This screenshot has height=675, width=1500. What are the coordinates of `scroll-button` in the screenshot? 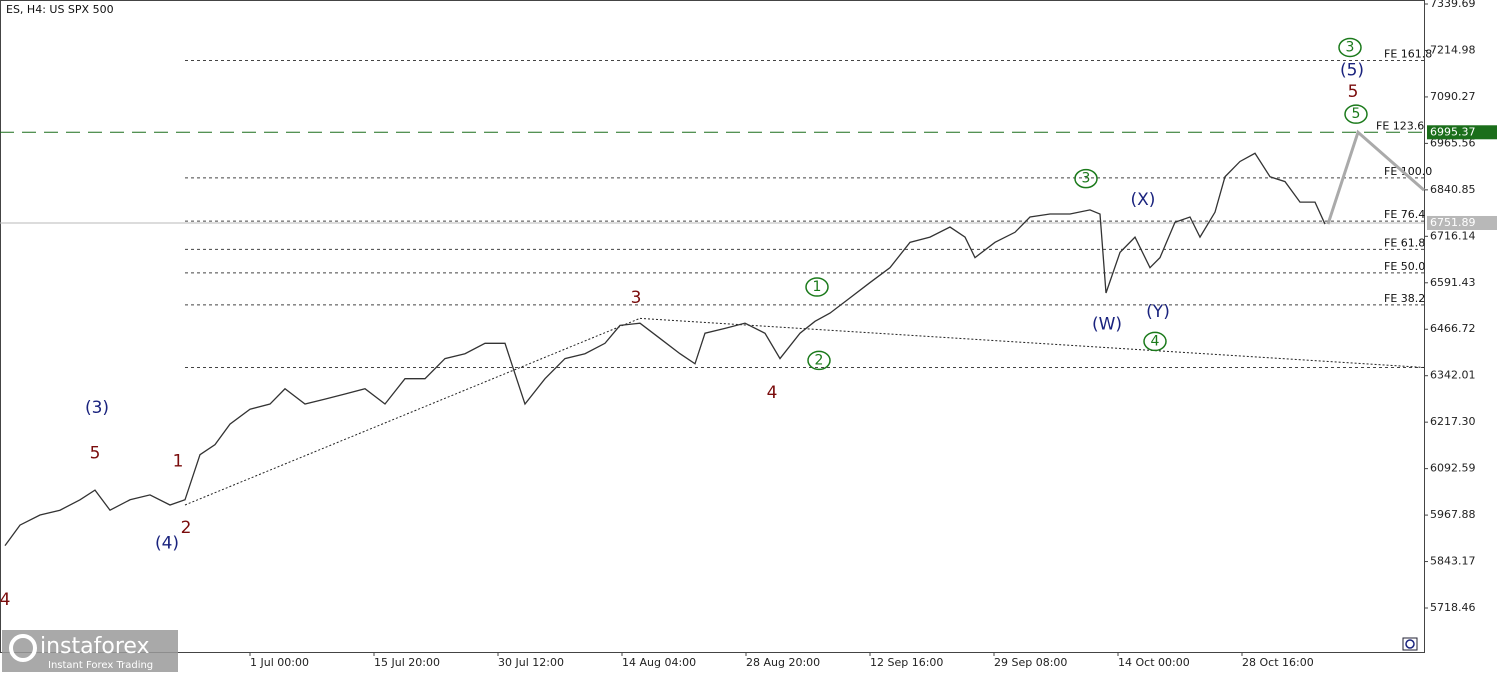 It's located at (1410, 644).